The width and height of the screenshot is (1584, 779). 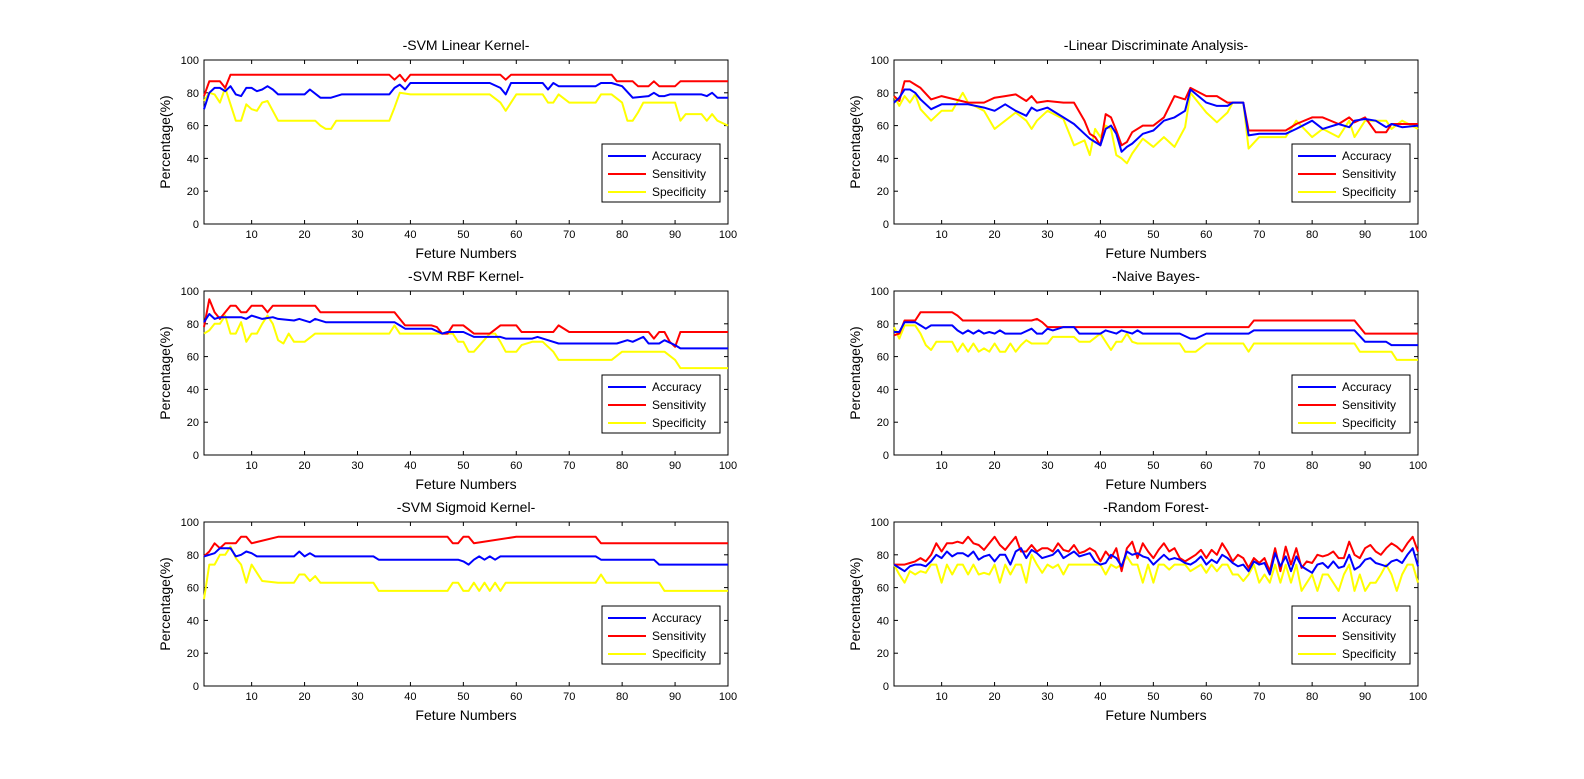 I want to click on chart-title: -SVM RBF Kernel-, so click(x=466, y=276).